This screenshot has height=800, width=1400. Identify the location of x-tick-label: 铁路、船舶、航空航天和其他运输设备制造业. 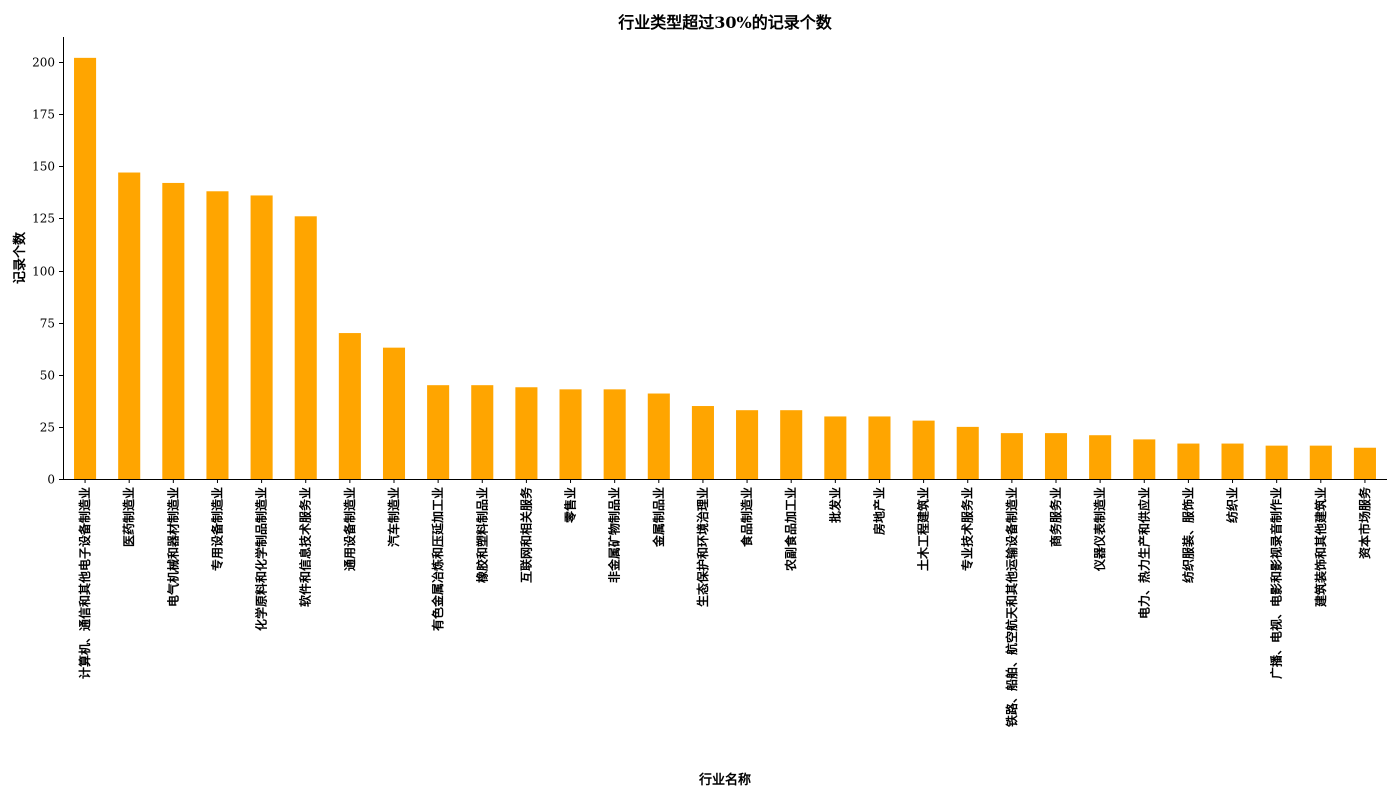
(1011, 607).